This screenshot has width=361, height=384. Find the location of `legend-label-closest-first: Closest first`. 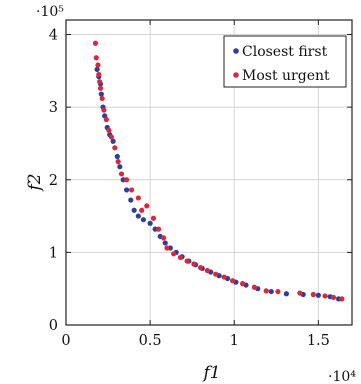

legend-label-closest-first: Closest first is located at coordinates (285, 52).